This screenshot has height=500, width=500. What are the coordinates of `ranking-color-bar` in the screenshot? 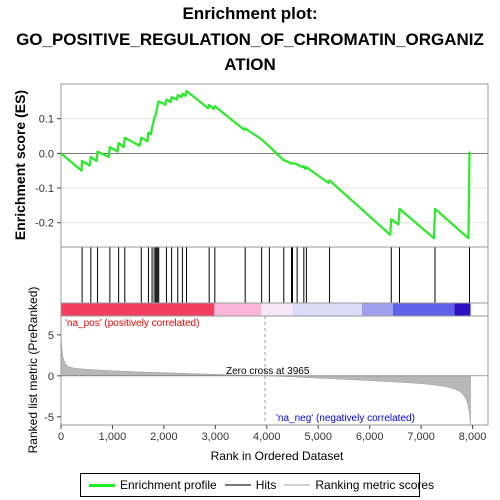 It's located at (266, 309).